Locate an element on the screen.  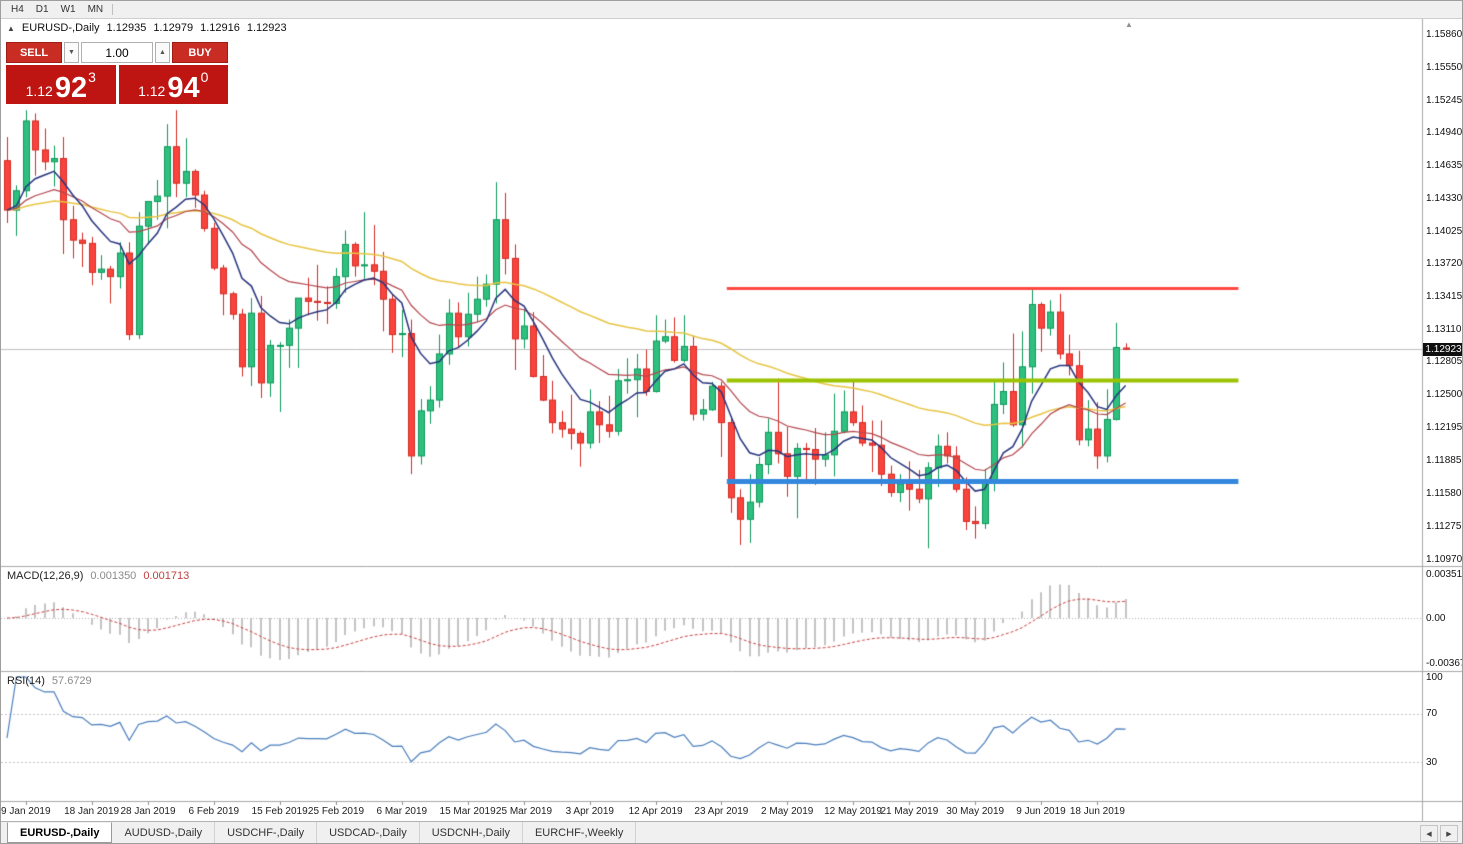
buy-button: BUY is located at coordinates (200, 52).